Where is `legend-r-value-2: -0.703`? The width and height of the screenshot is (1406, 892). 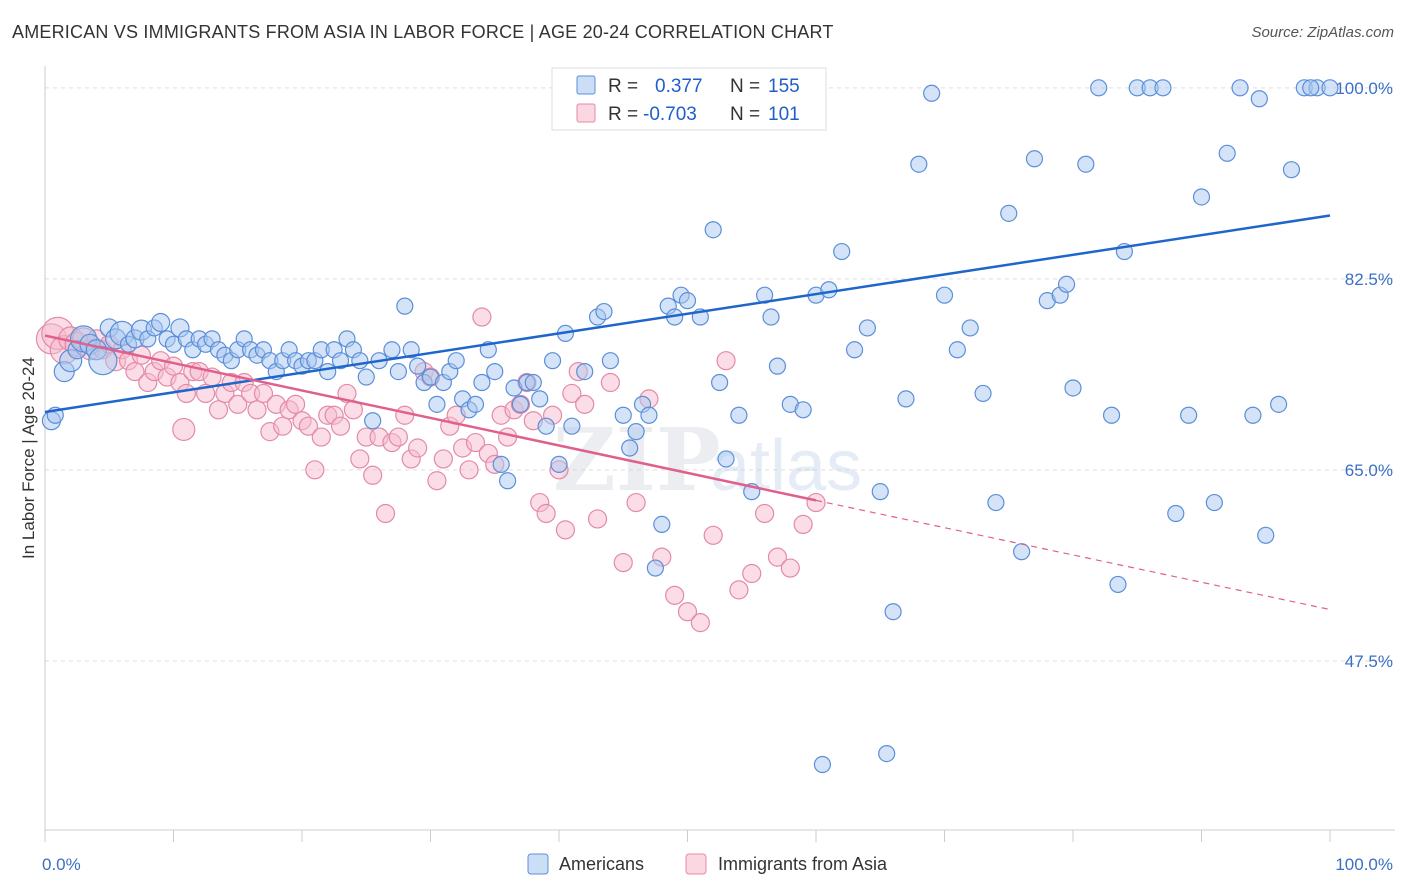 legend-r-value-2: -0.703 is located at coordinates (670, 114).